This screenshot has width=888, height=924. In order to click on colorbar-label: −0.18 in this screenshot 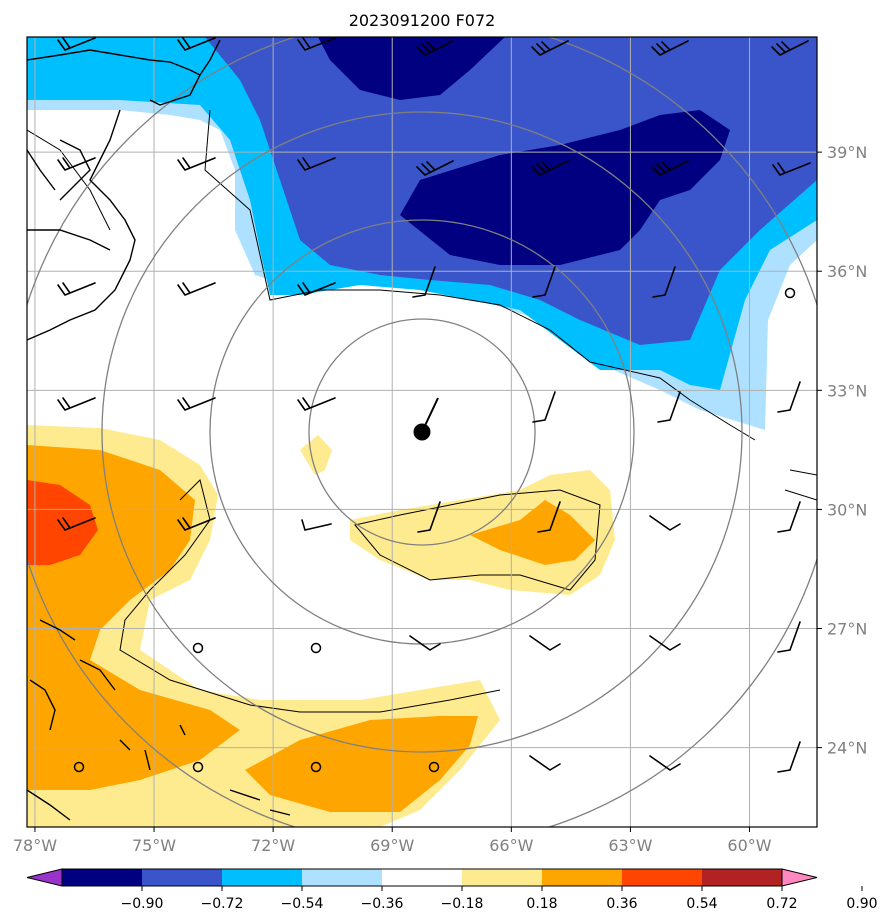, I will do `click(462, 904)`.